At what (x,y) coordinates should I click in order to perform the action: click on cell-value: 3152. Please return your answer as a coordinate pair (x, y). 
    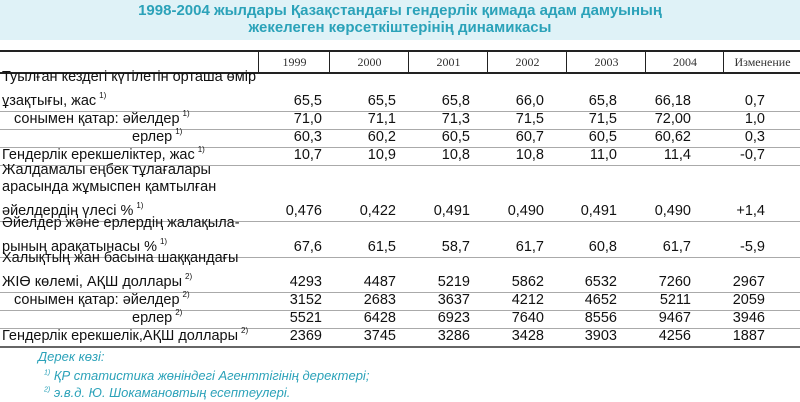
    Looking at the image, I should click on (305, 300).